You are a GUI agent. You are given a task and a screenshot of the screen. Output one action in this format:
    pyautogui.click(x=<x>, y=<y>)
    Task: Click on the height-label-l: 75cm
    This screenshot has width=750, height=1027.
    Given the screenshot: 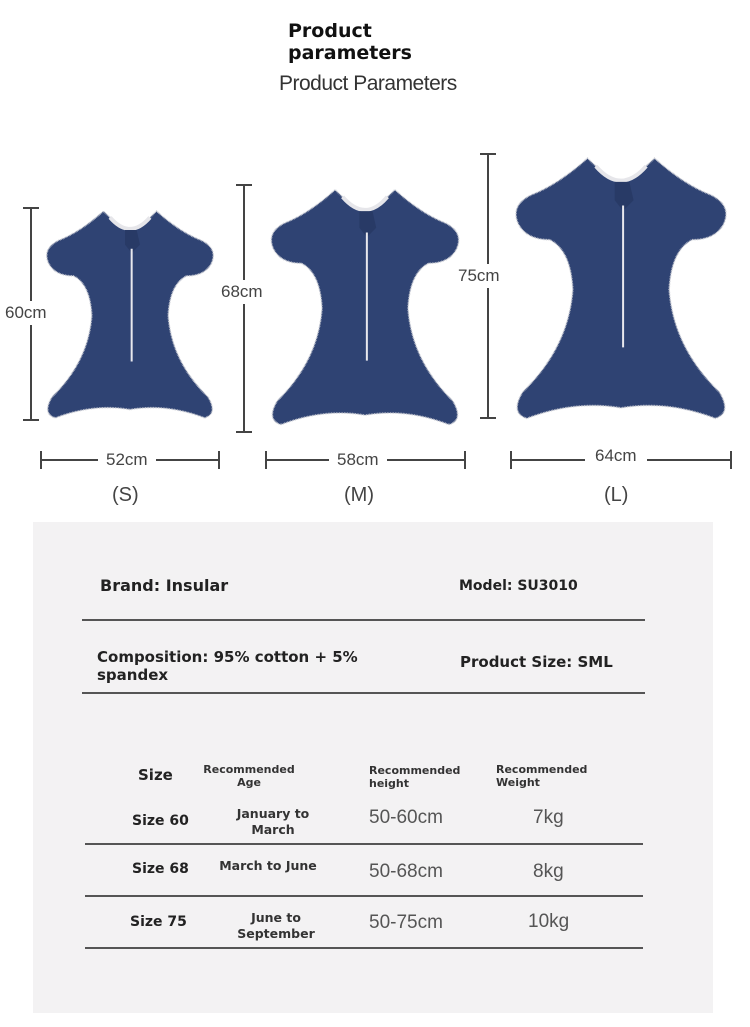 What is the action you would take?
    pyautogui.click(x=479, y=276)
    